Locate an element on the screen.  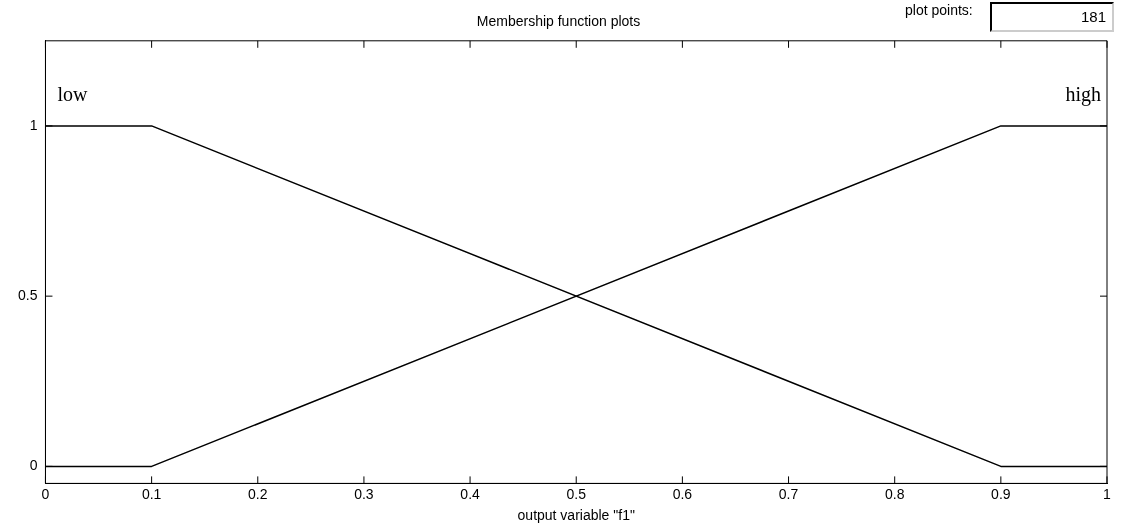
x-tick-label: 0.2 is located at coordinates (258, 493).